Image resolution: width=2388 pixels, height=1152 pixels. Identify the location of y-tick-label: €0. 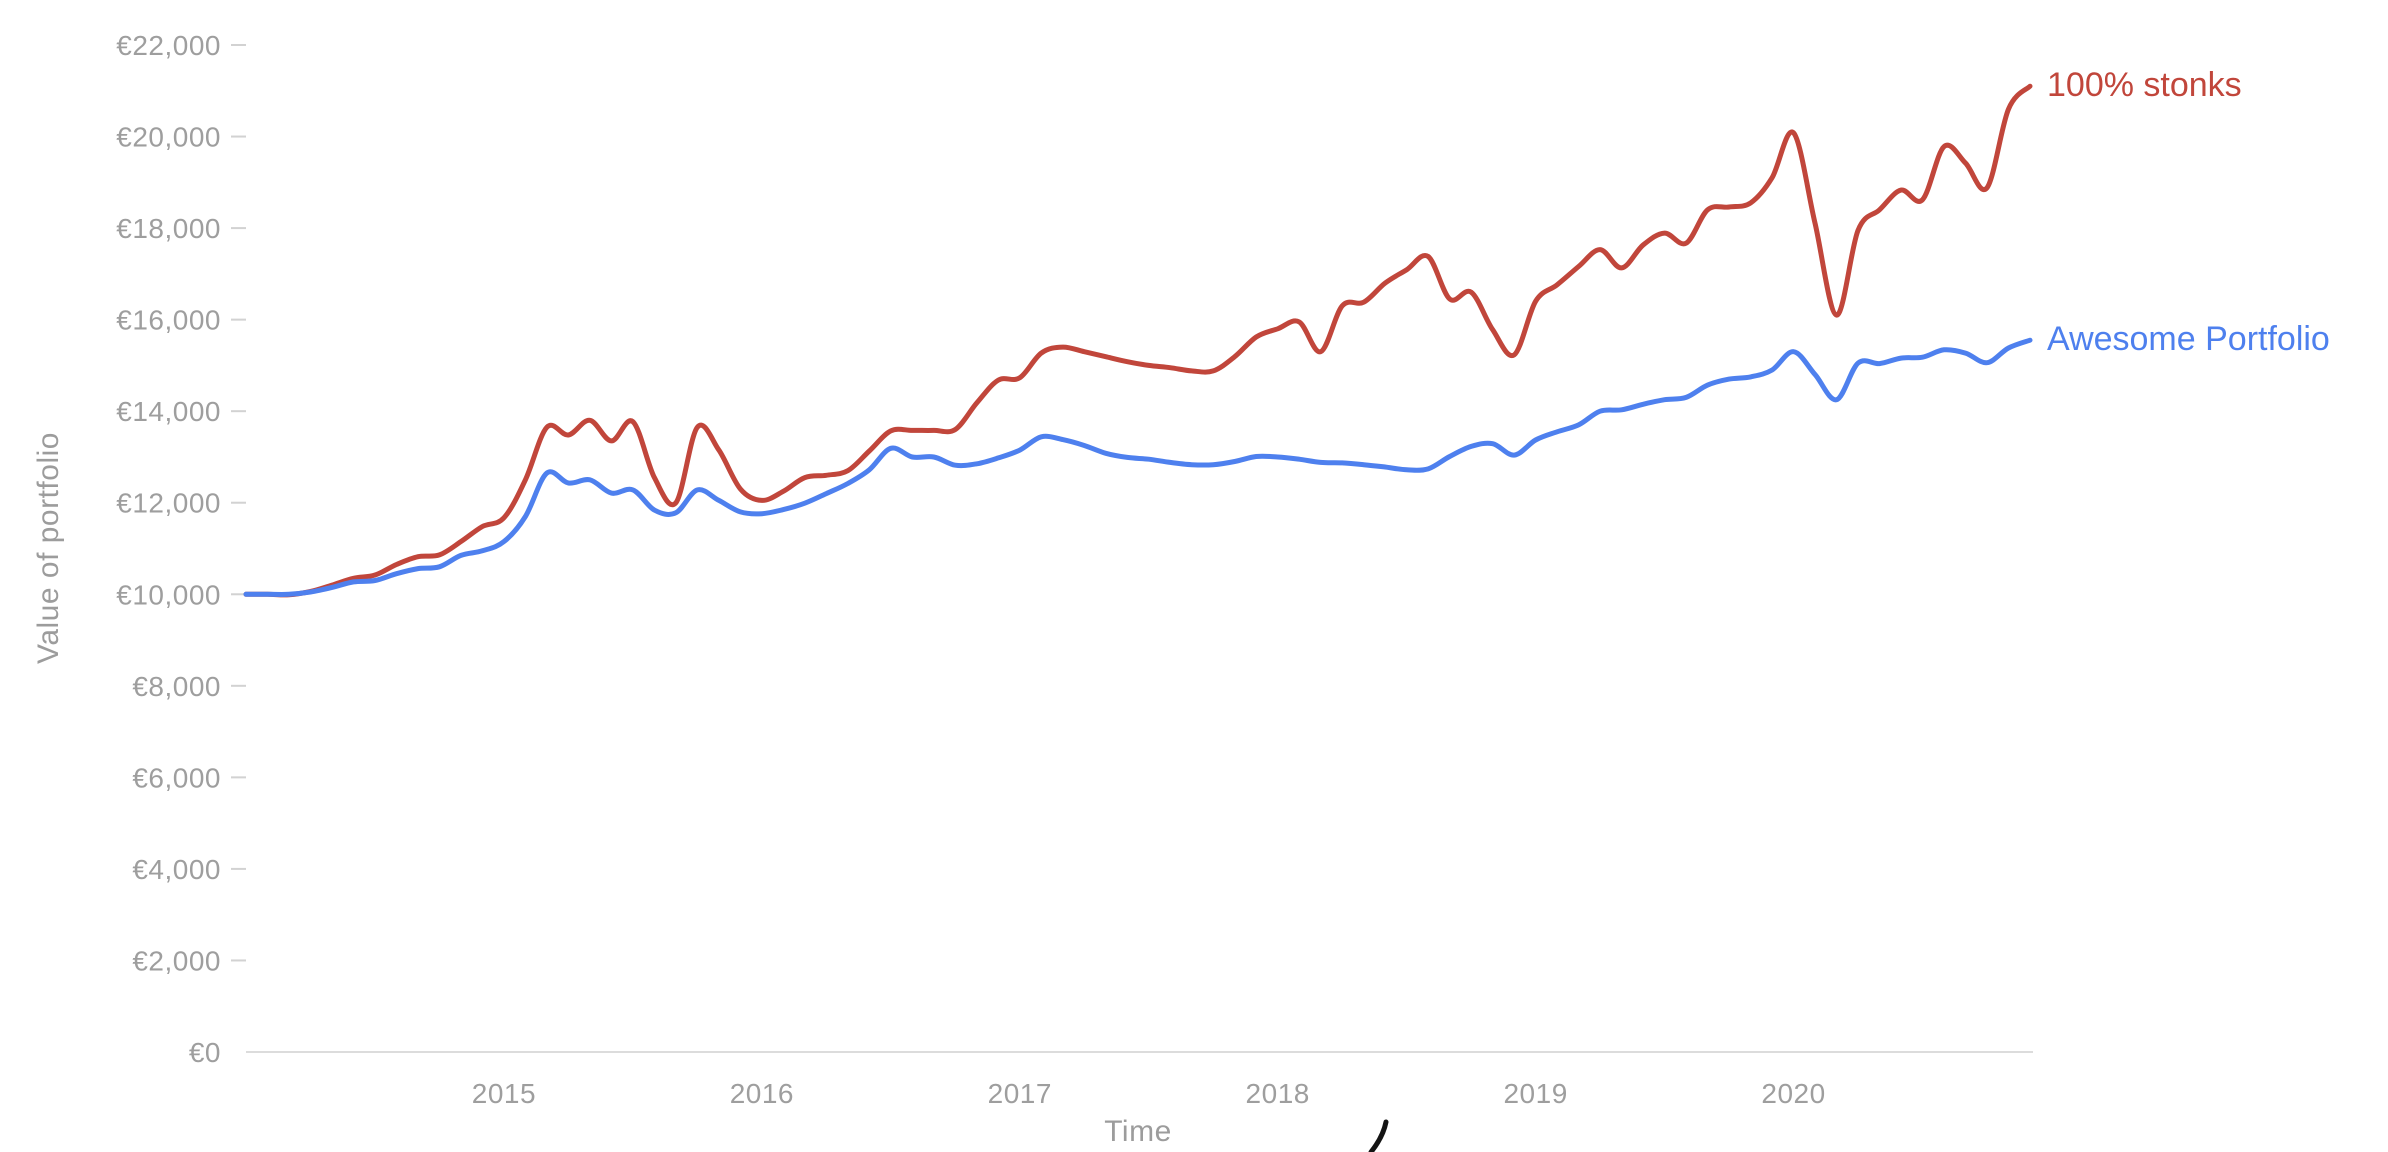
(205, 1052).